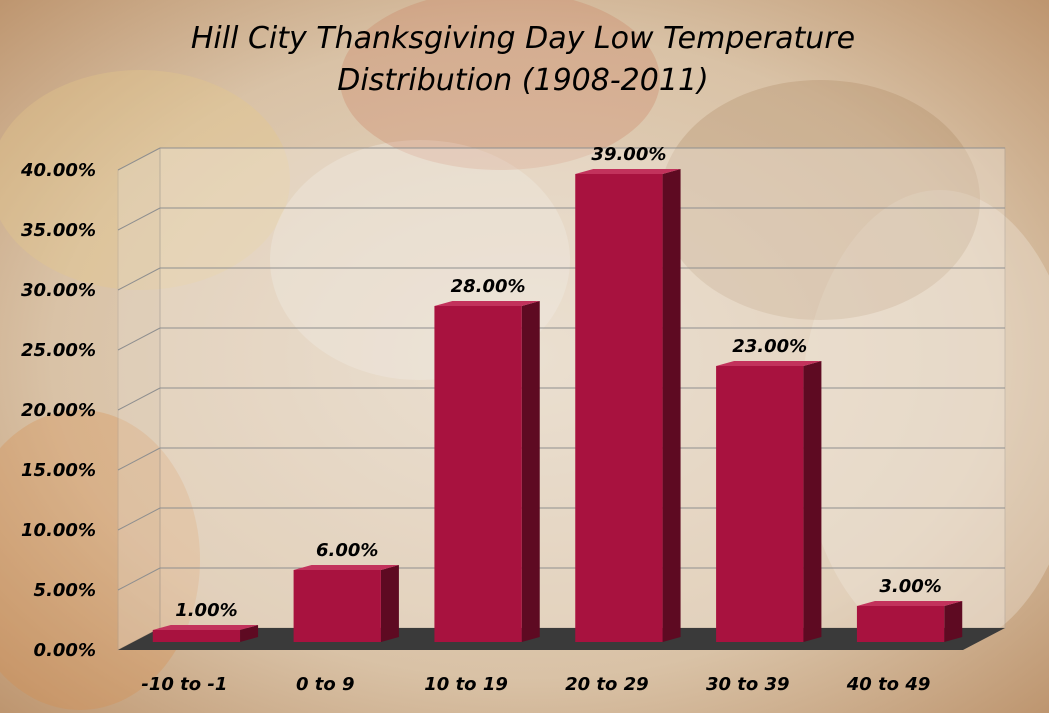 Image resolution: width=1049 pixels, height=713 pixels. Describe the element at coordinates (184, 684) in the screenshot. I see `x-tick-label: -10 to -1` at that location.